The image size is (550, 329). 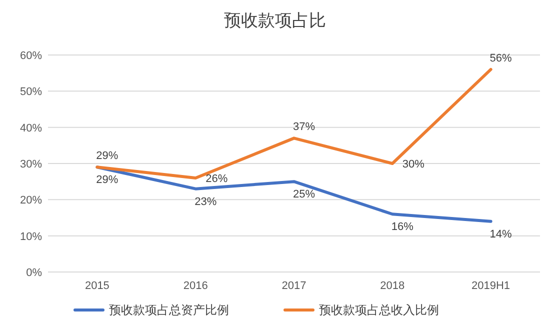 What do you see at coordinates (31, 236) in the screenshot?
I see `y-tick-label: 10%` at bounding box center [31, 236].